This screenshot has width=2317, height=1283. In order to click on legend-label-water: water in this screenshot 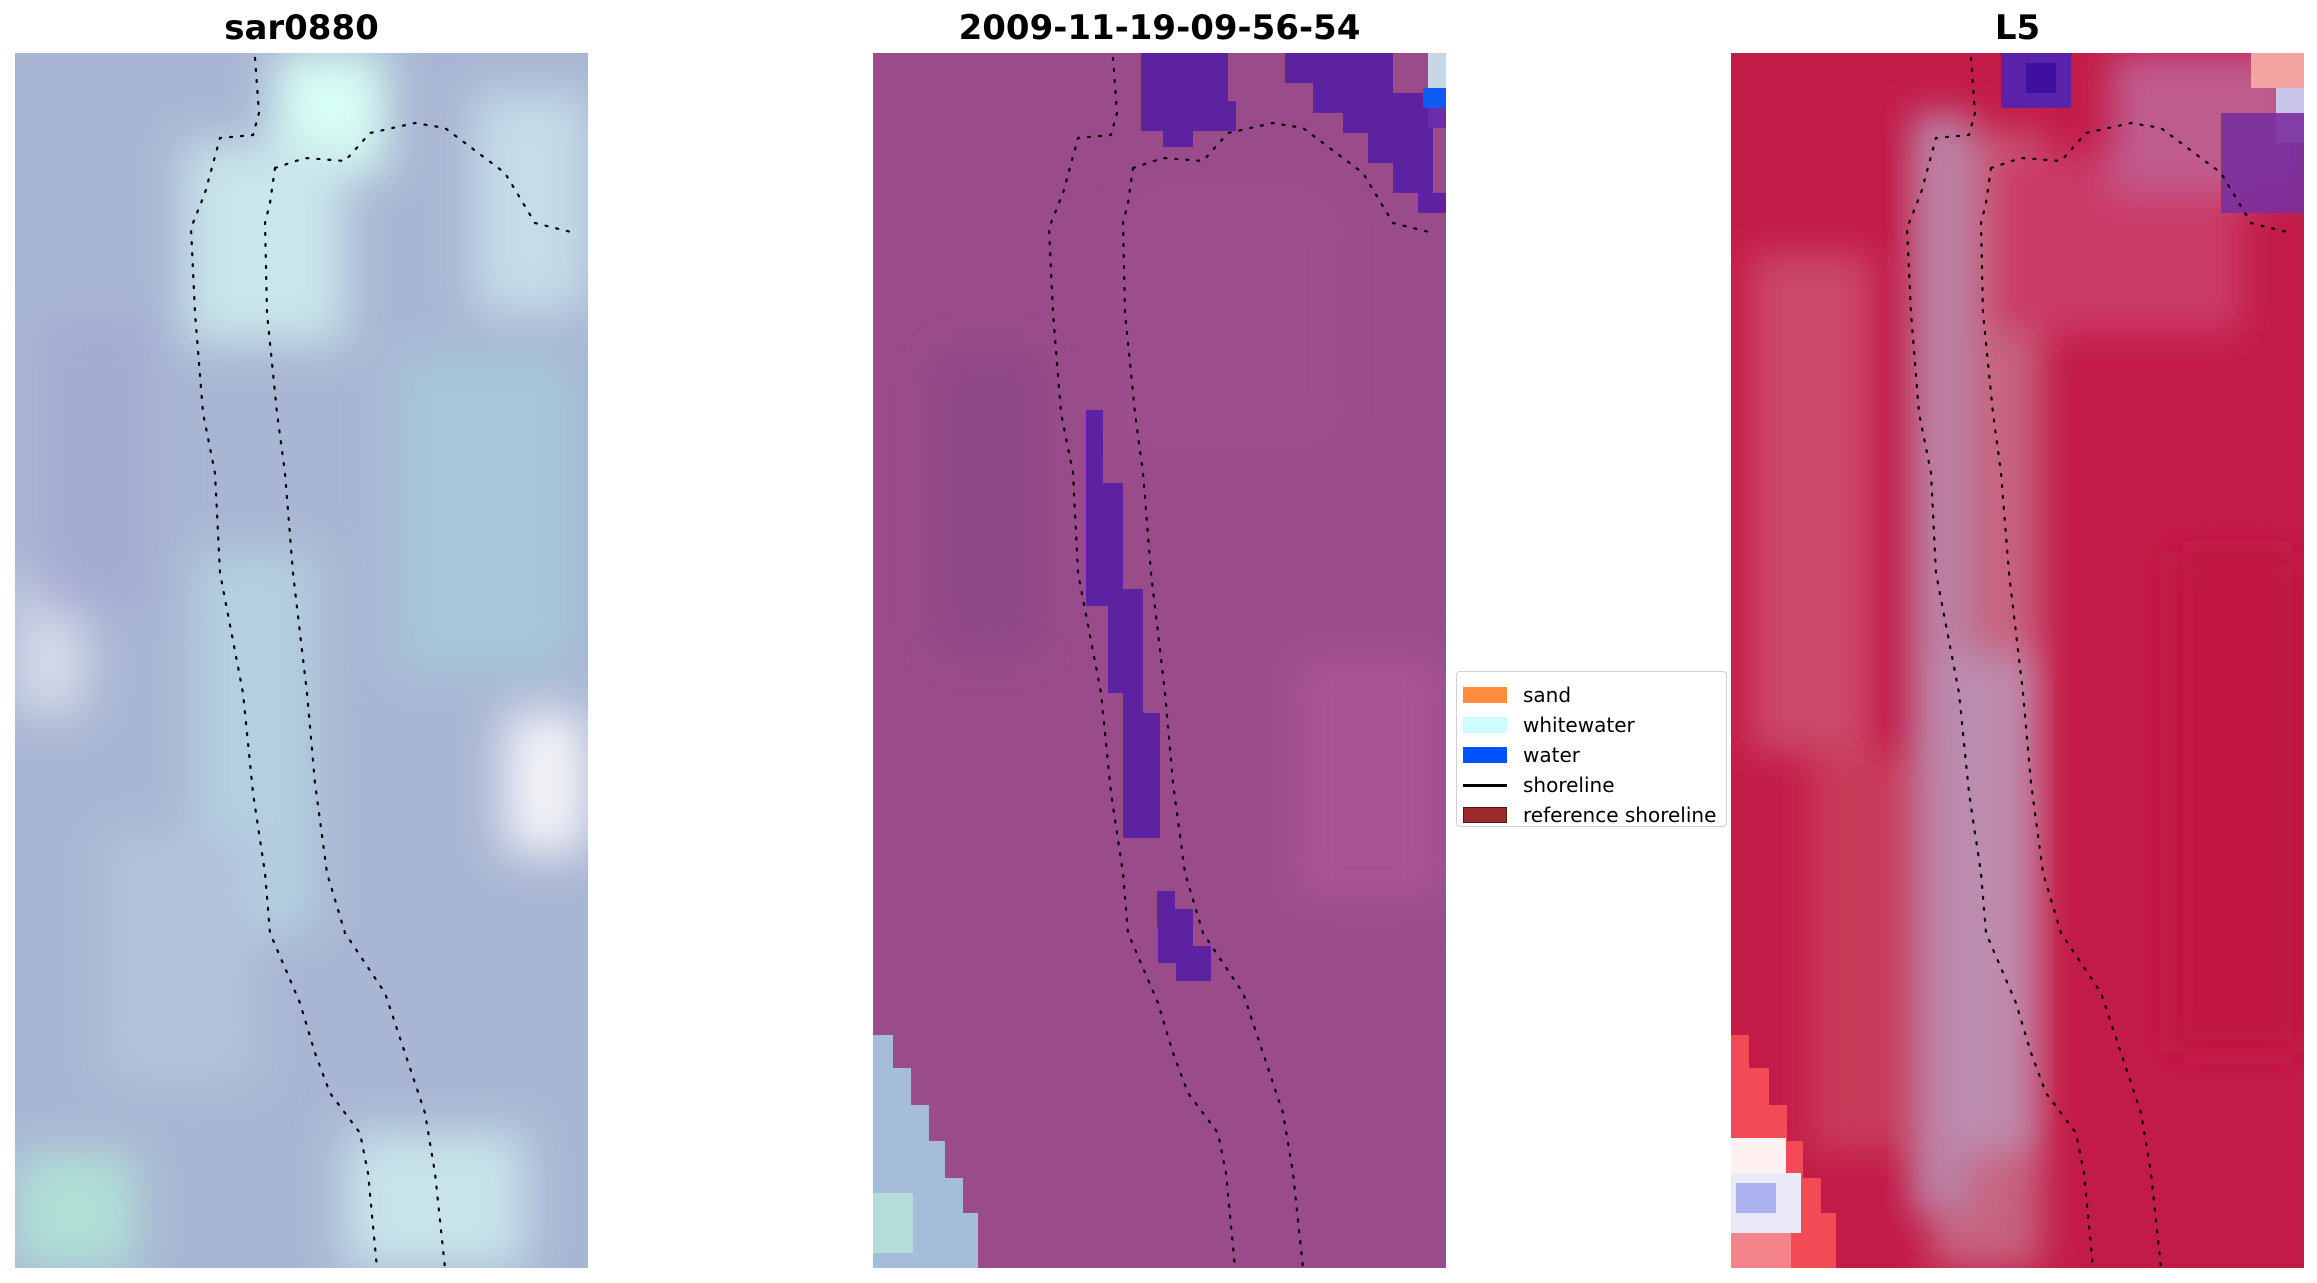, I will do `click(1551, 755)`.